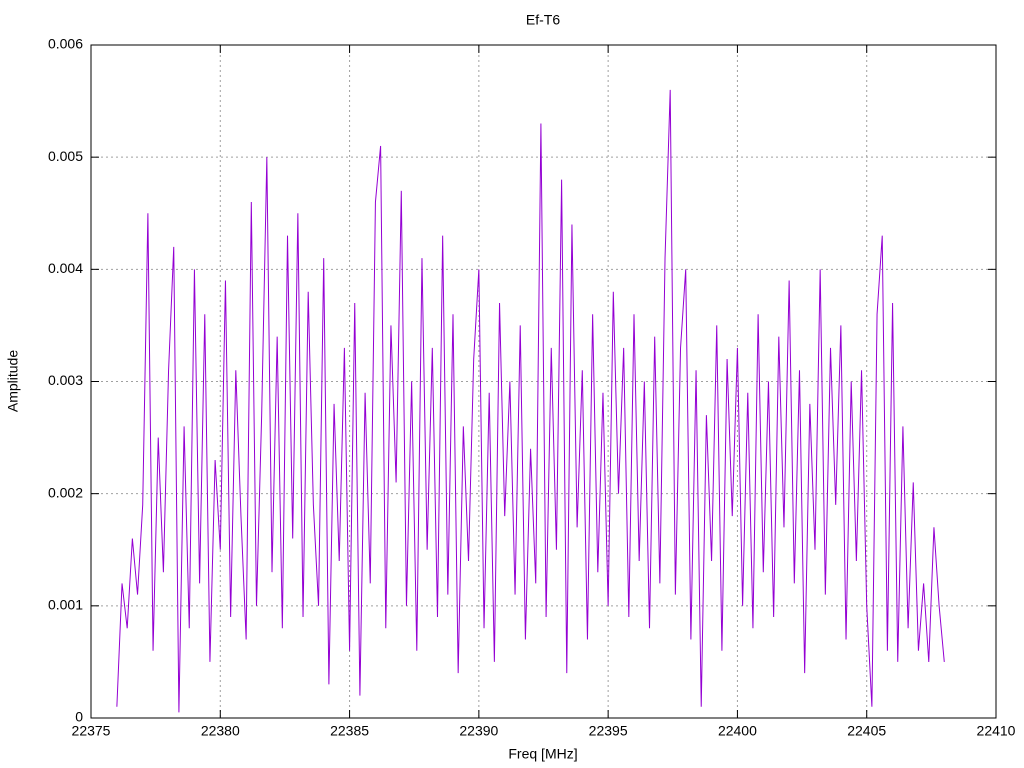 The image size is (1024, 768). I want to click on x-axis-label: Freq [MHz], so click(542, 754).